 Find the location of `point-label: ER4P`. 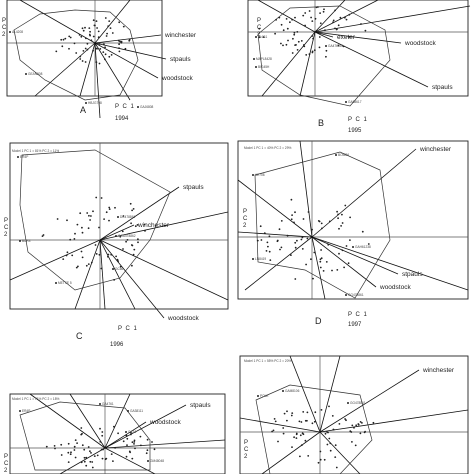

point-label: ER4P is located at coordinates (26, 411).